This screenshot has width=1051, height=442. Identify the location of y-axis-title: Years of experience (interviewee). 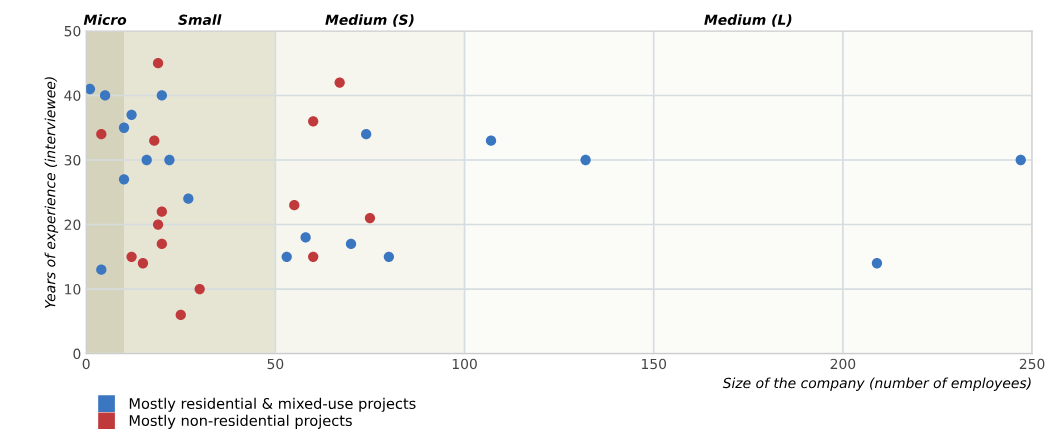
(51, 192).